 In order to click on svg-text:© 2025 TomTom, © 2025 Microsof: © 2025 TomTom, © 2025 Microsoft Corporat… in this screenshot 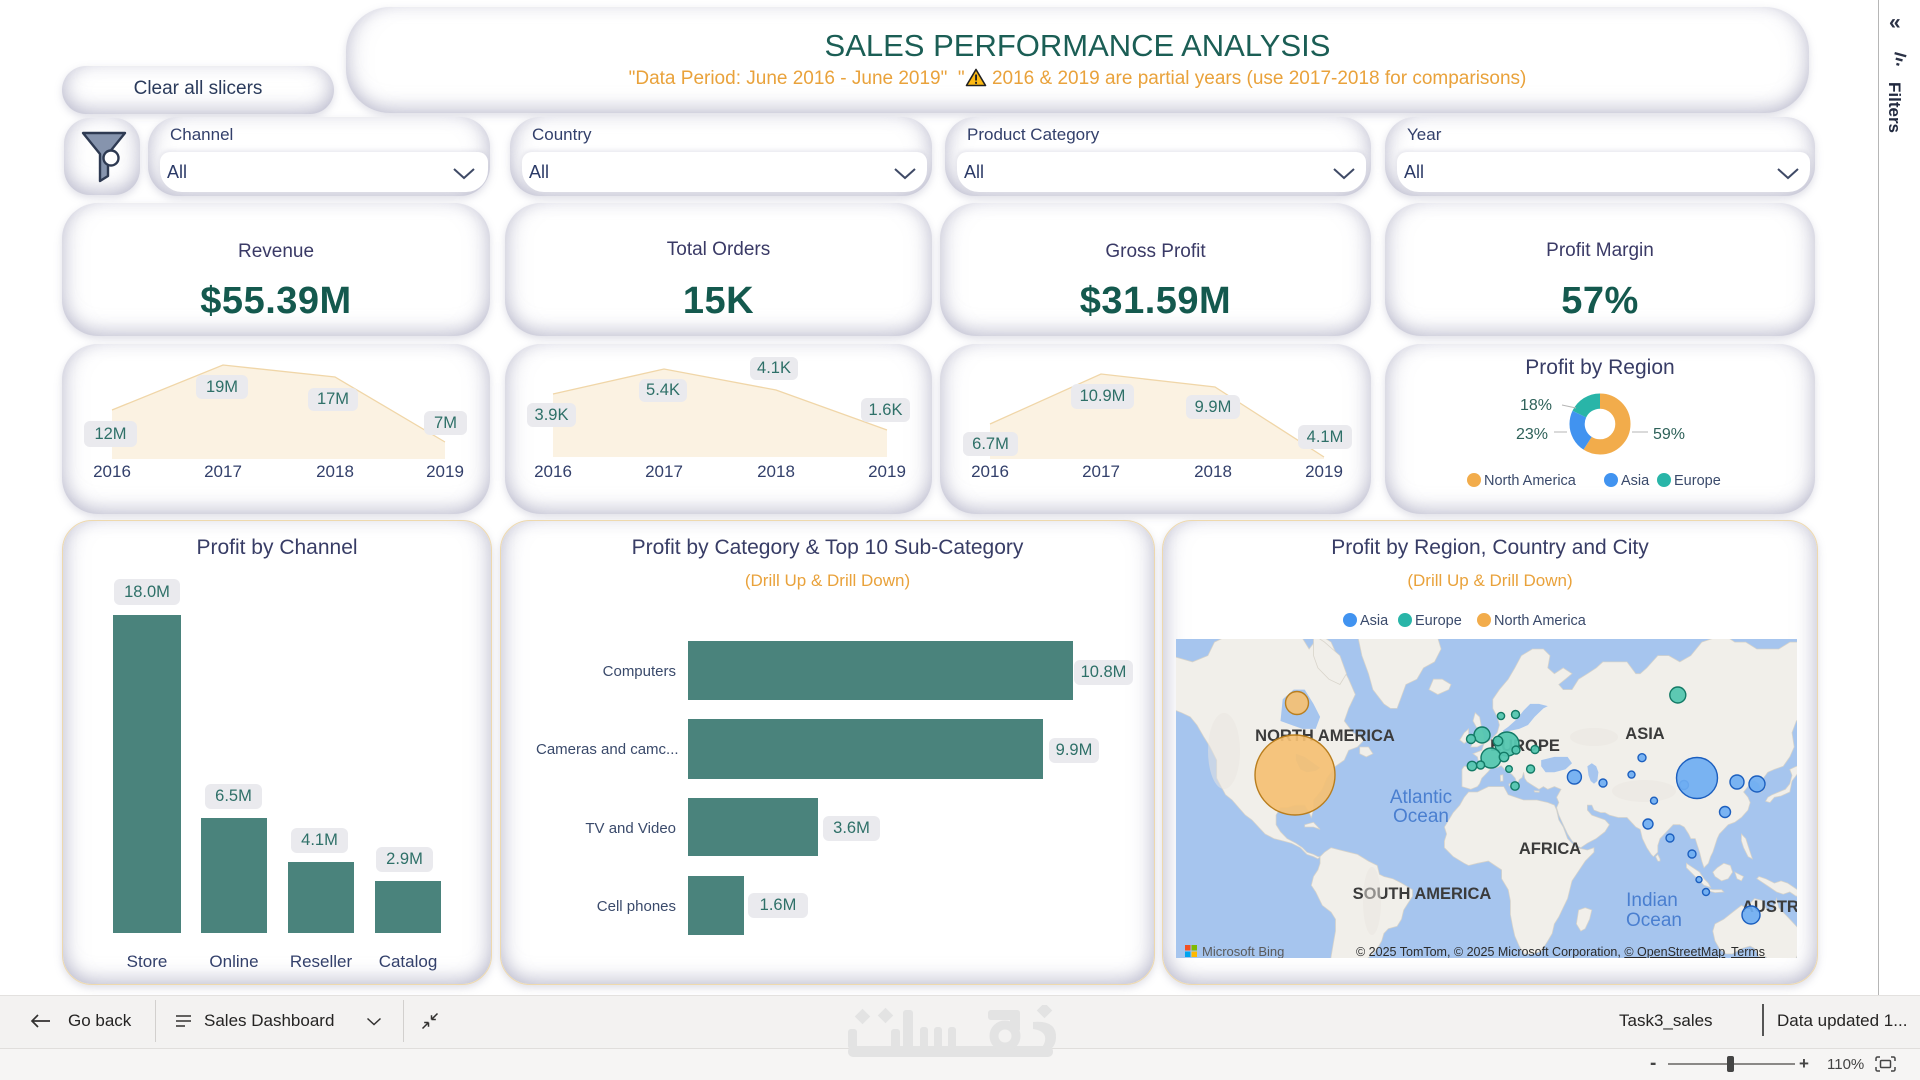, I will do `click(1540, 951)`.